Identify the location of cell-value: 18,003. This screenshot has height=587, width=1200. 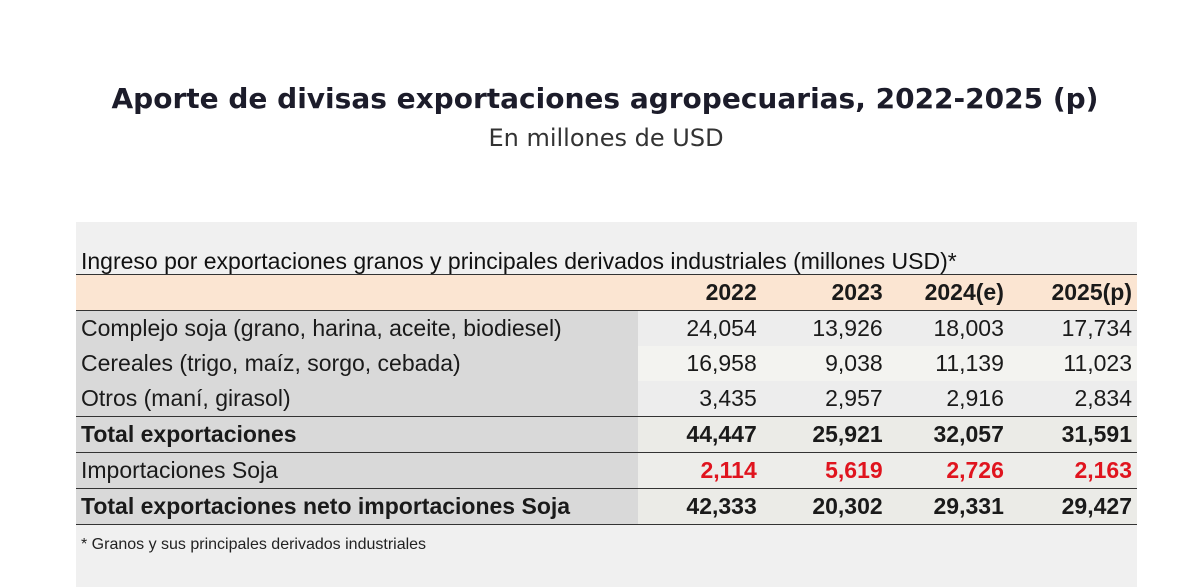
(943, 328).